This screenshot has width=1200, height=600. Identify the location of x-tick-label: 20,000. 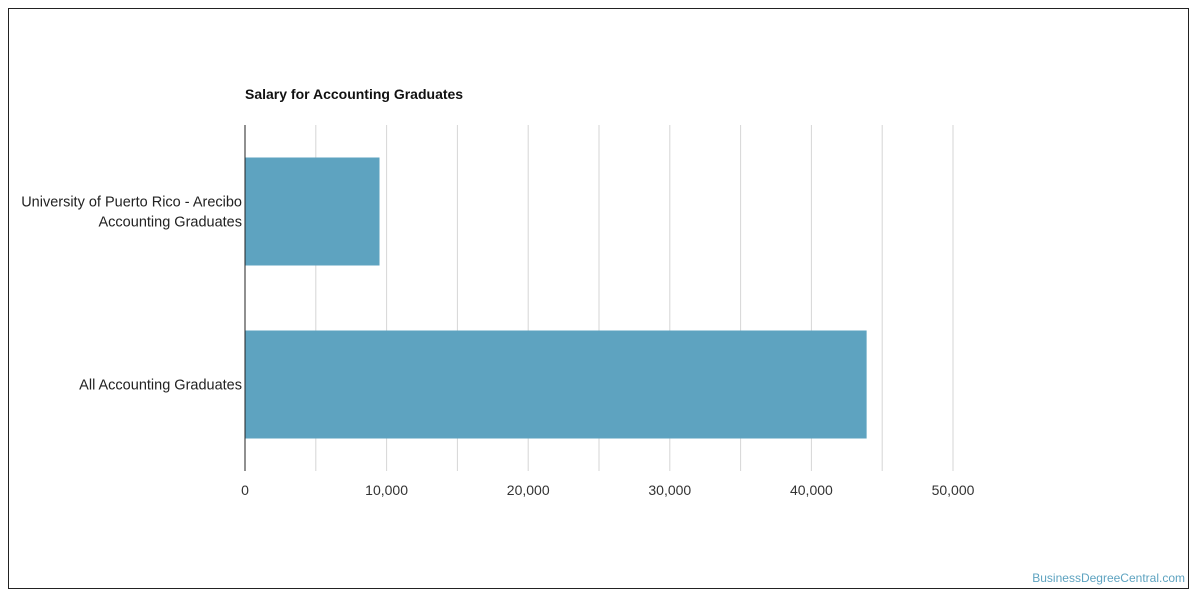
(528, 490).